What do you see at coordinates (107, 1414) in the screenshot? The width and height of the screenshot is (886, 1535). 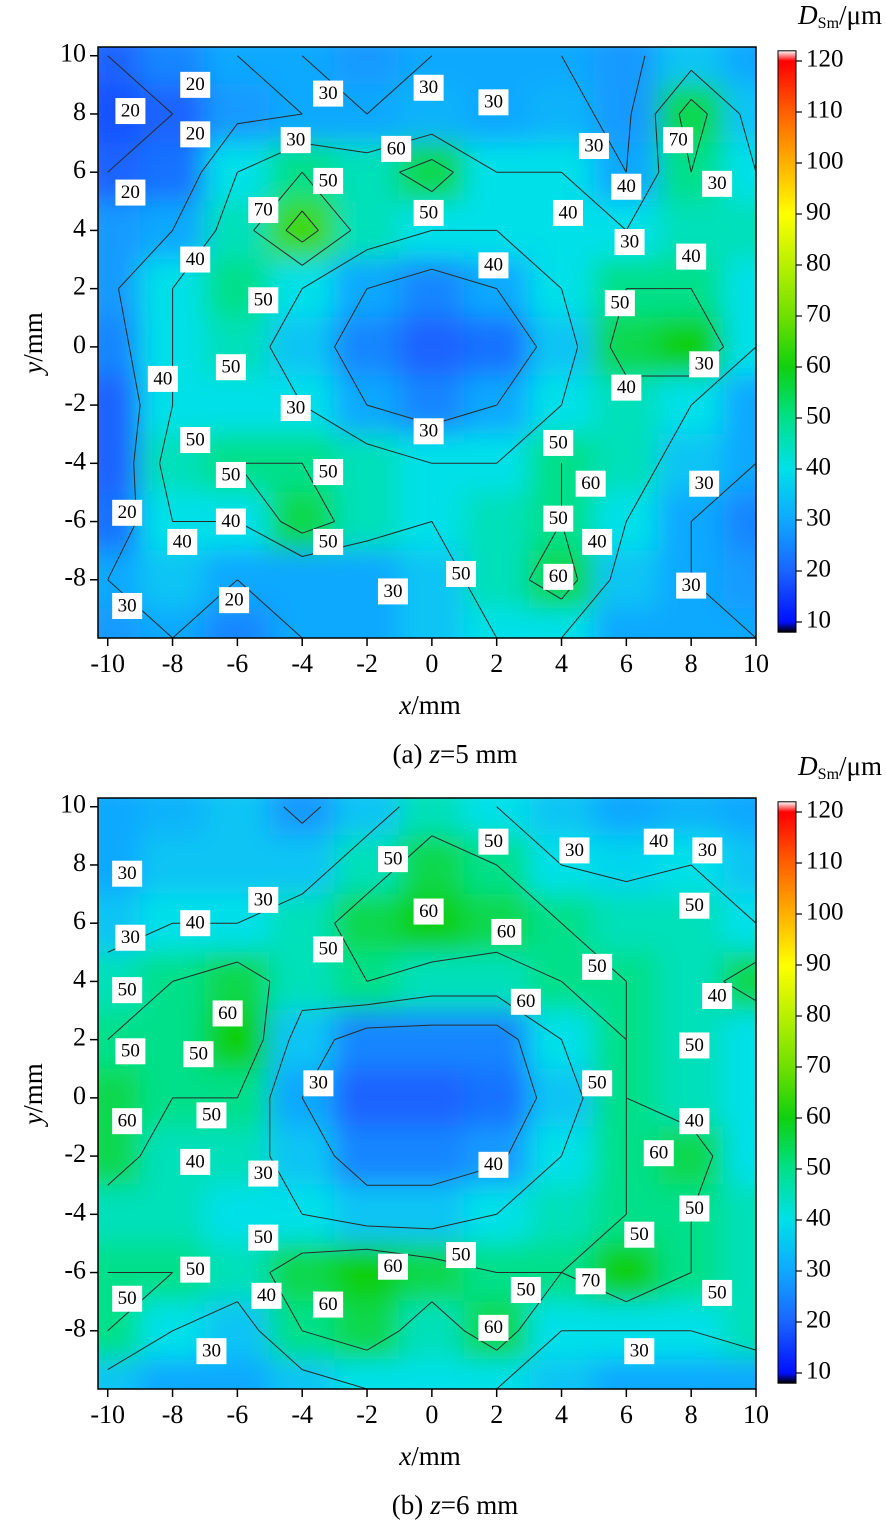 I see `x-tick-label: -10` at bounding box center [107, 1414].